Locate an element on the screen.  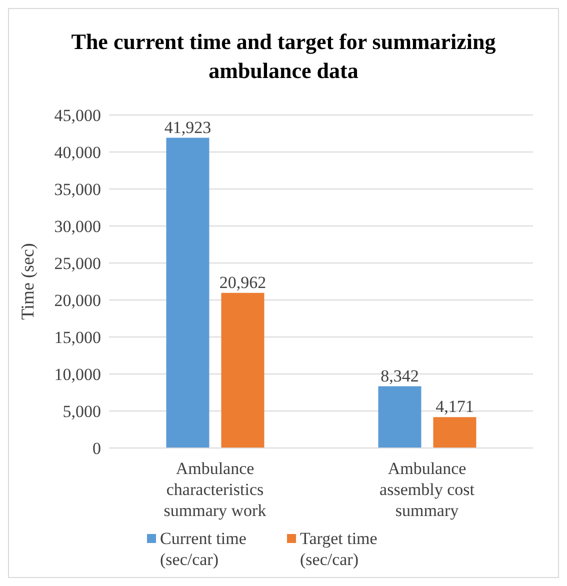
y-tick-label: 5,000 is located at coordinates (81, 412).